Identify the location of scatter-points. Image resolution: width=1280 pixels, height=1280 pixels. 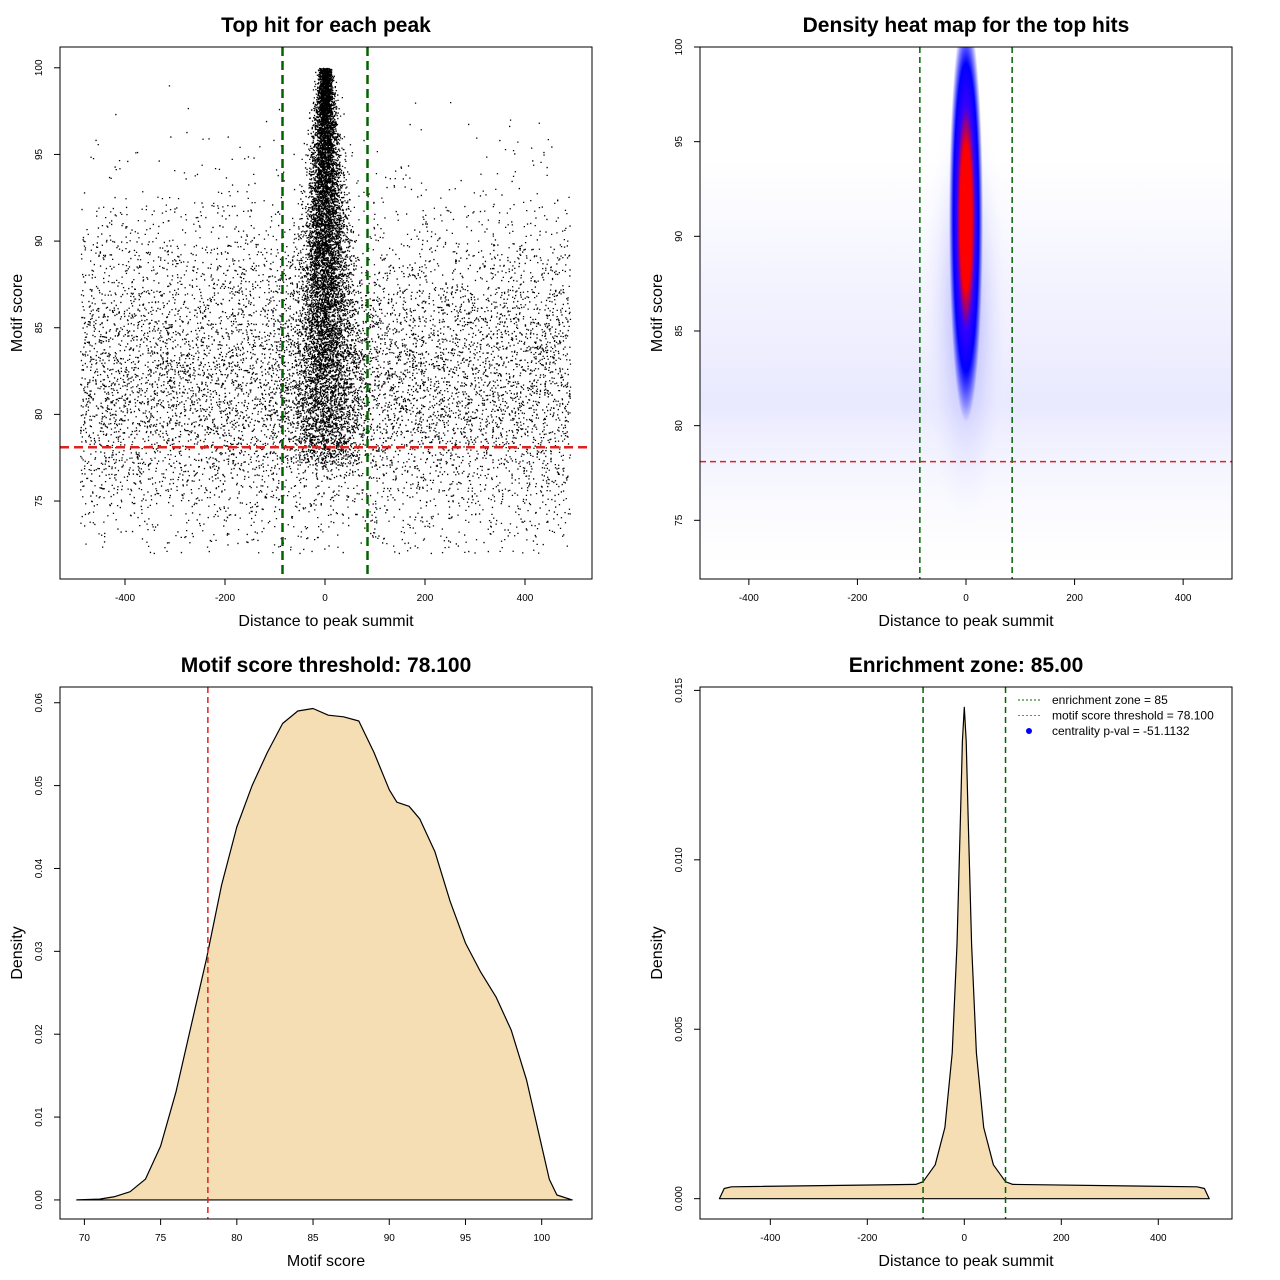
(326, 311).